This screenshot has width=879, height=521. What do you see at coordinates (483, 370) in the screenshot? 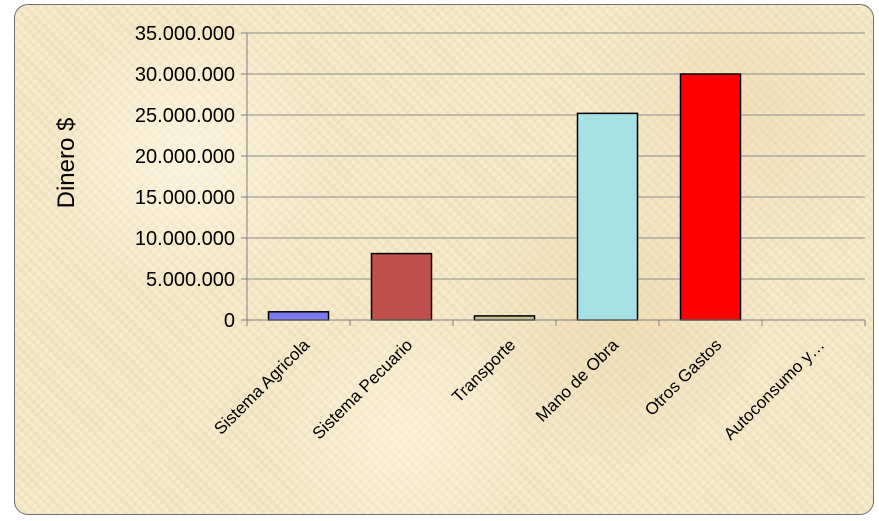
I see `x-tick-label: Transporte` at bounding box center [483, 370].